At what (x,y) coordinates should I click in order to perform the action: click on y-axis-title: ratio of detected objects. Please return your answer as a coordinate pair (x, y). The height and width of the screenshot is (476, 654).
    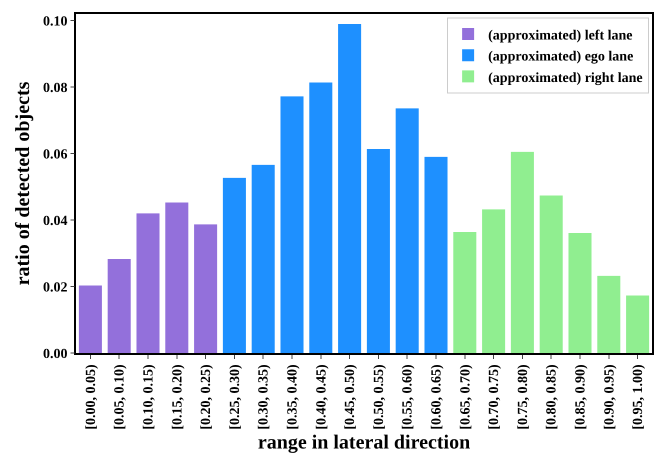
    Looking at the image, I should click on (23, 183).